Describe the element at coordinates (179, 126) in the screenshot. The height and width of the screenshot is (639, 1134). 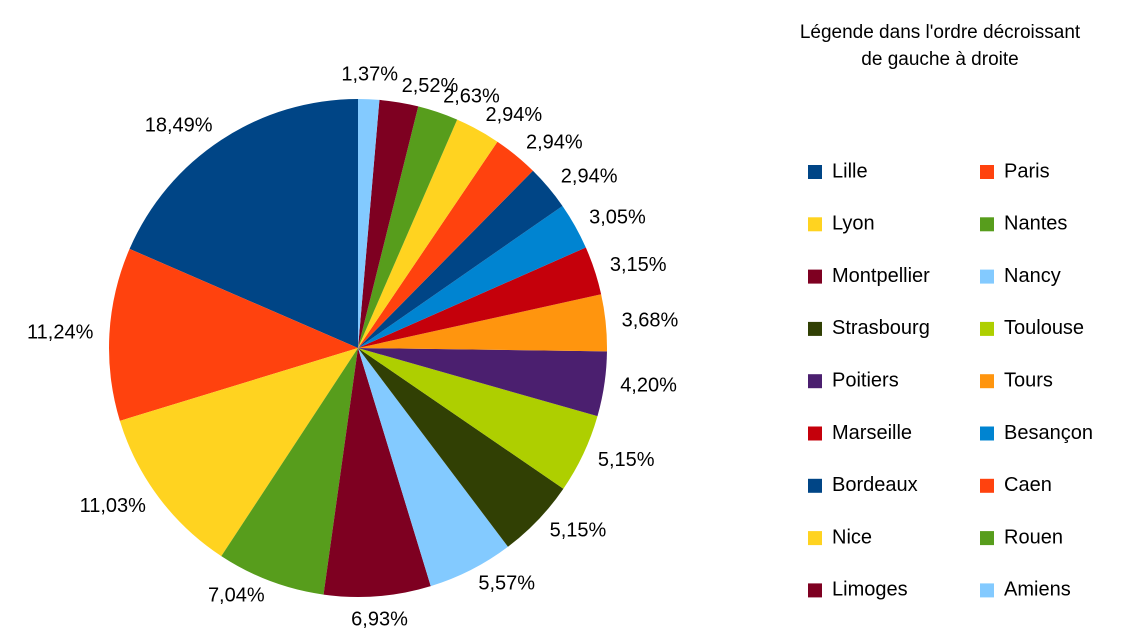
I see `data-label: 18,49%` at that location.